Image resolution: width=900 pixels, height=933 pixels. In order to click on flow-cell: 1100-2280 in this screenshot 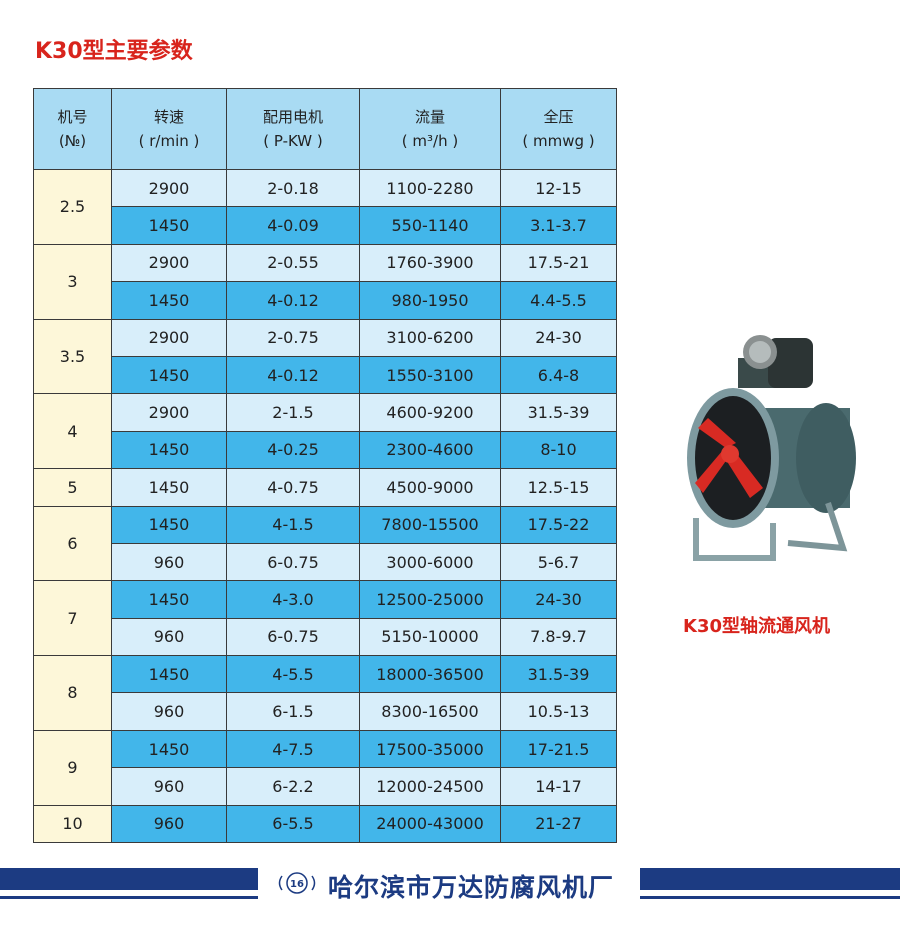, I will do `click(430, 188)`.